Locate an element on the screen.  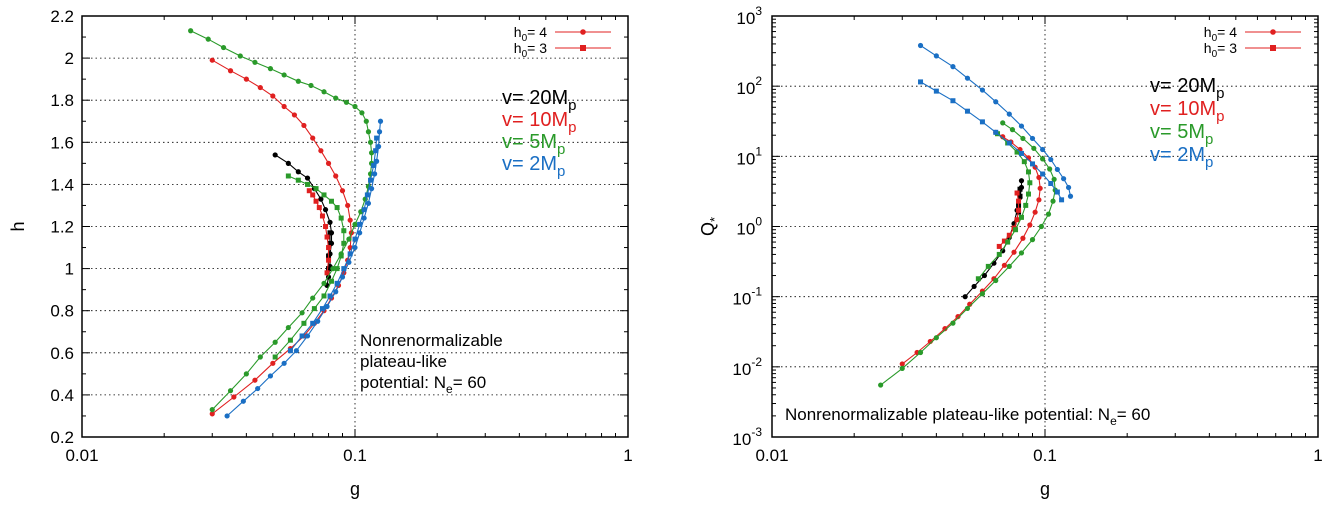
x-tick-label: 0.01 is located at coordinates (771, 455).